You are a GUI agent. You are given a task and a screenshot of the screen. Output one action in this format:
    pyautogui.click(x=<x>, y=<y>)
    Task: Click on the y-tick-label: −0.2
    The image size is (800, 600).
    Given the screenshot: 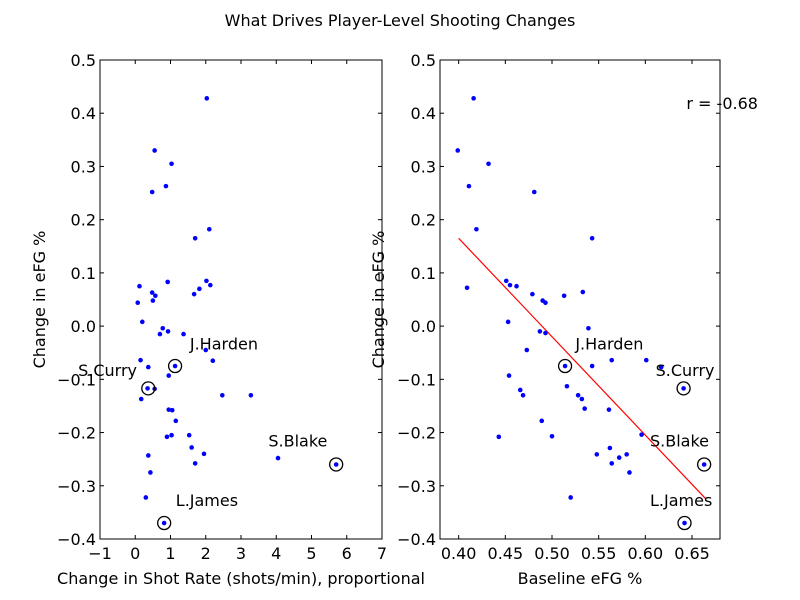 What is the action you would take?
    pyautogui.click(x=416, y=433)
    